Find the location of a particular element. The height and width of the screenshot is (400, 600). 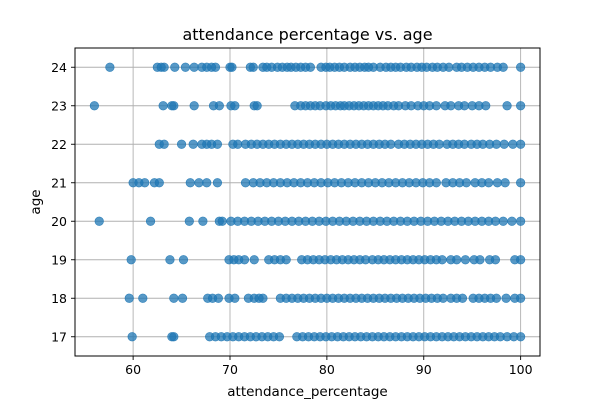

y-tick-label: 19 is located at coordinates (59, 259).